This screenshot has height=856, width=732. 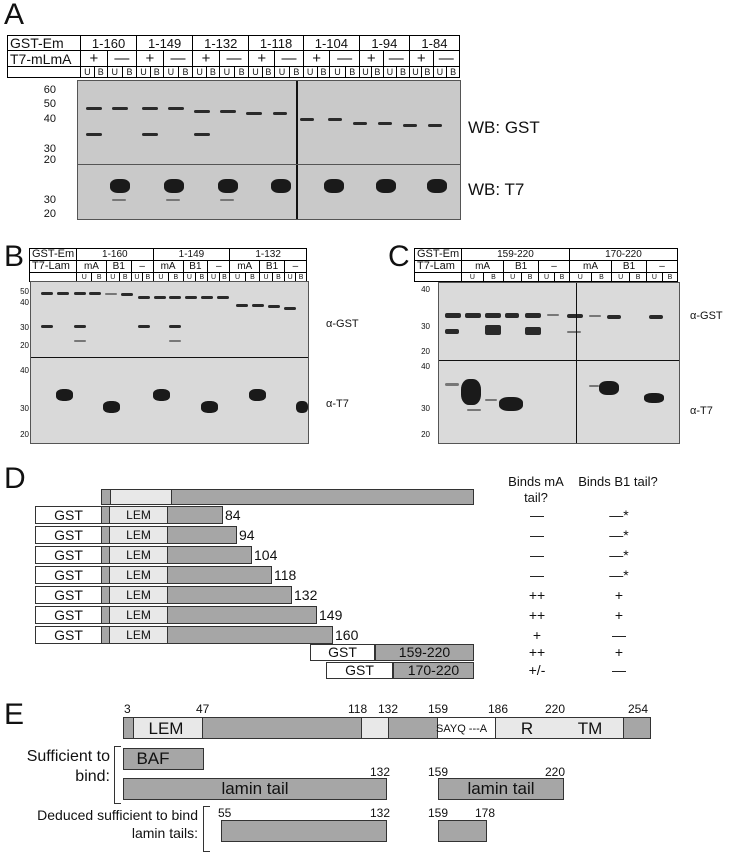 What do you see at coordinates (537, 595) in the screenshot?
I see `binds-ma-result: ++` at bounding box center [537, 595].